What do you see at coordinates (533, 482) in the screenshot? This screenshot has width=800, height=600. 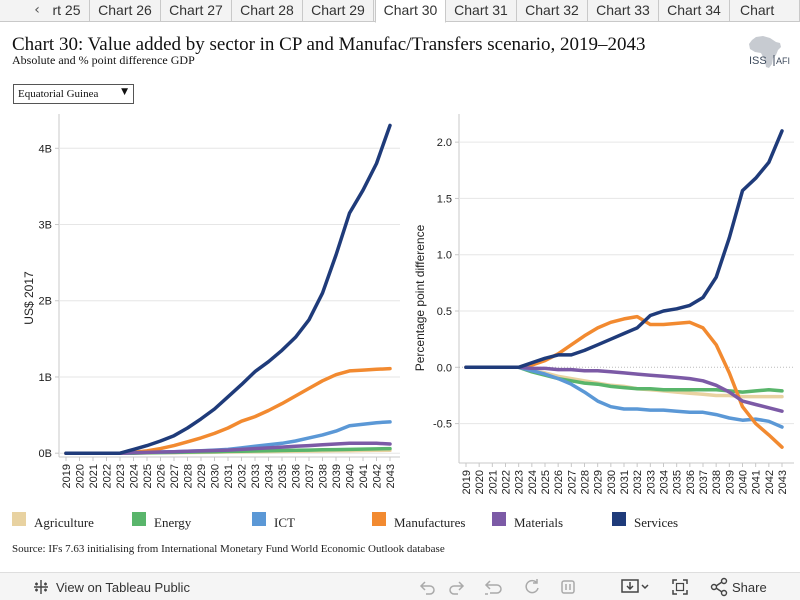 I see `right-x-tick-label: 2024` at bounding box center [533, 482].